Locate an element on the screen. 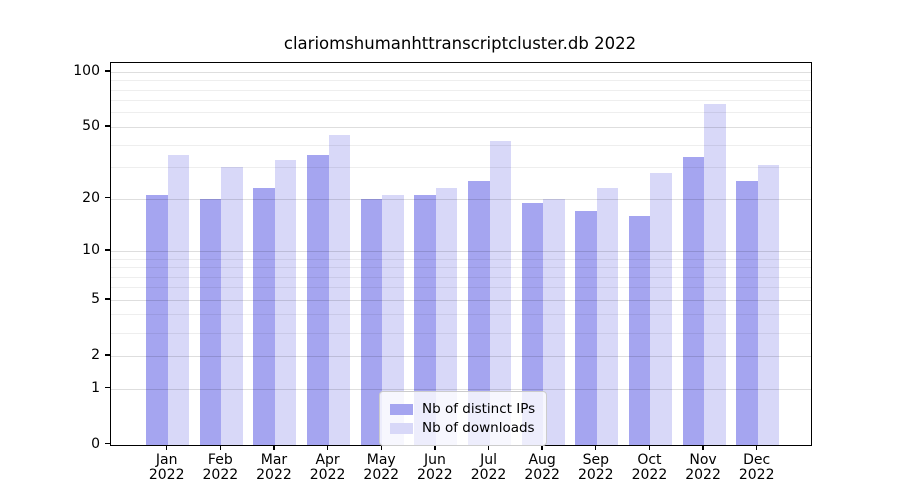 The width and height of the screenshot is (900, 500). x-tick-mark-jul is located at coordinates (488, 447).